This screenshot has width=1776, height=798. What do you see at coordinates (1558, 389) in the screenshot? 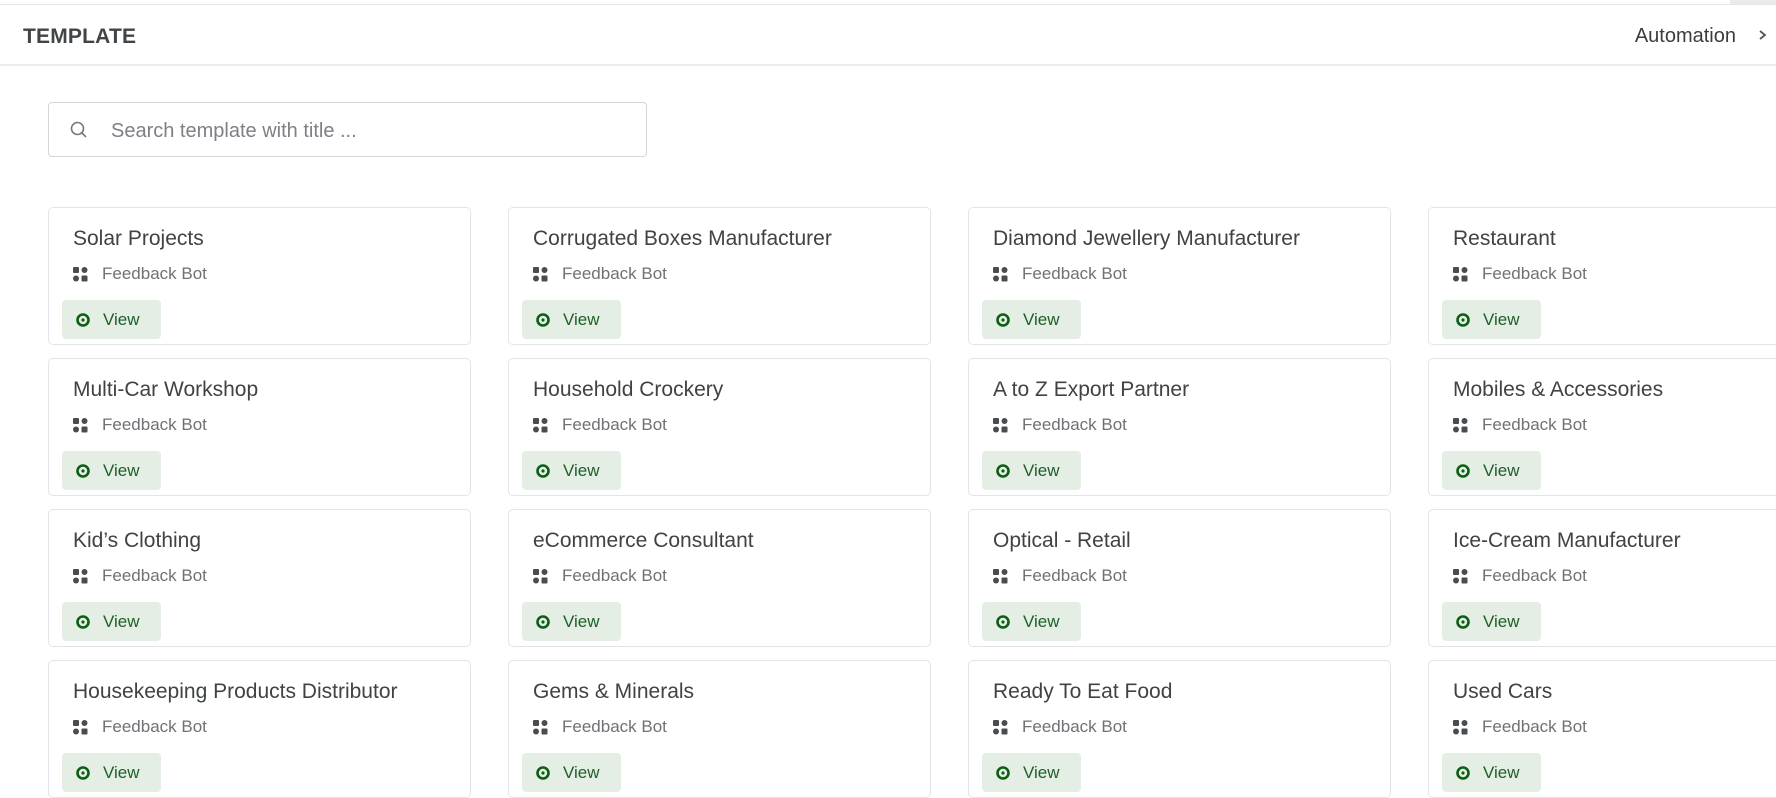
I see `template-title: Mobiles & Accessories` at bounding box center [1558, 389].